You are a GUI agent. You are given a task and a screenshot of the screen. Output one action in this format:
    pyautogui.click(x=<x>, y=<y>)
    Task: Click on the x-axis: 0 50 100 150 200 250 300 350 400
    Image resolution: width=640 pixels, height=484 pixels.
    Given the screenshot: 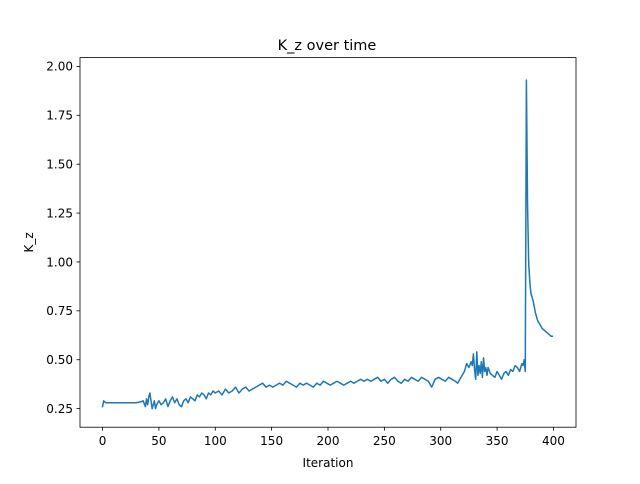 What is the action you would take?
    pyautogui.click(x=332, y=437)
    